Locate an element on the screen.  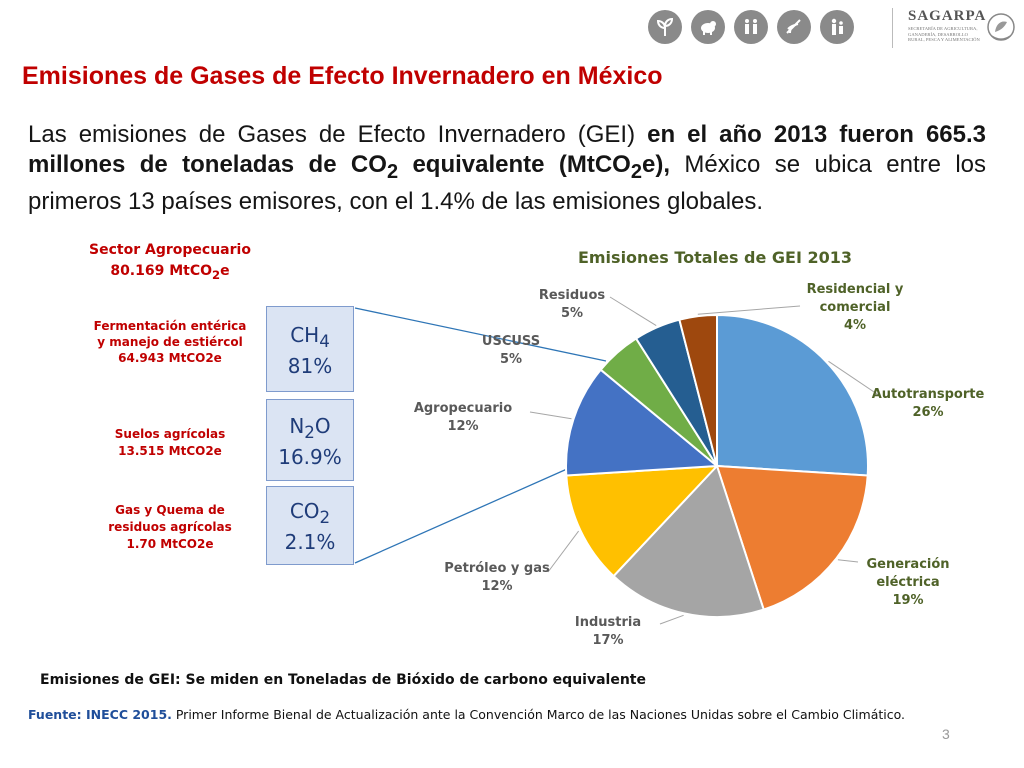
pie-slice-autotransporte is located at coordinates (792, 395).